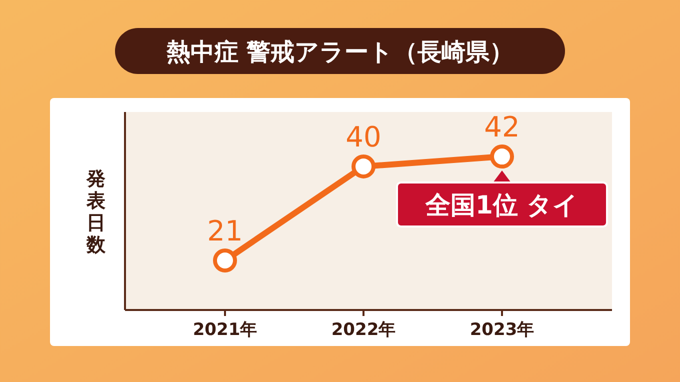 The width and height of the screenshot is (680, 382). Describe the element at coordinates (502, 127) in the screenshot. I see `data-label: 42` at that location.